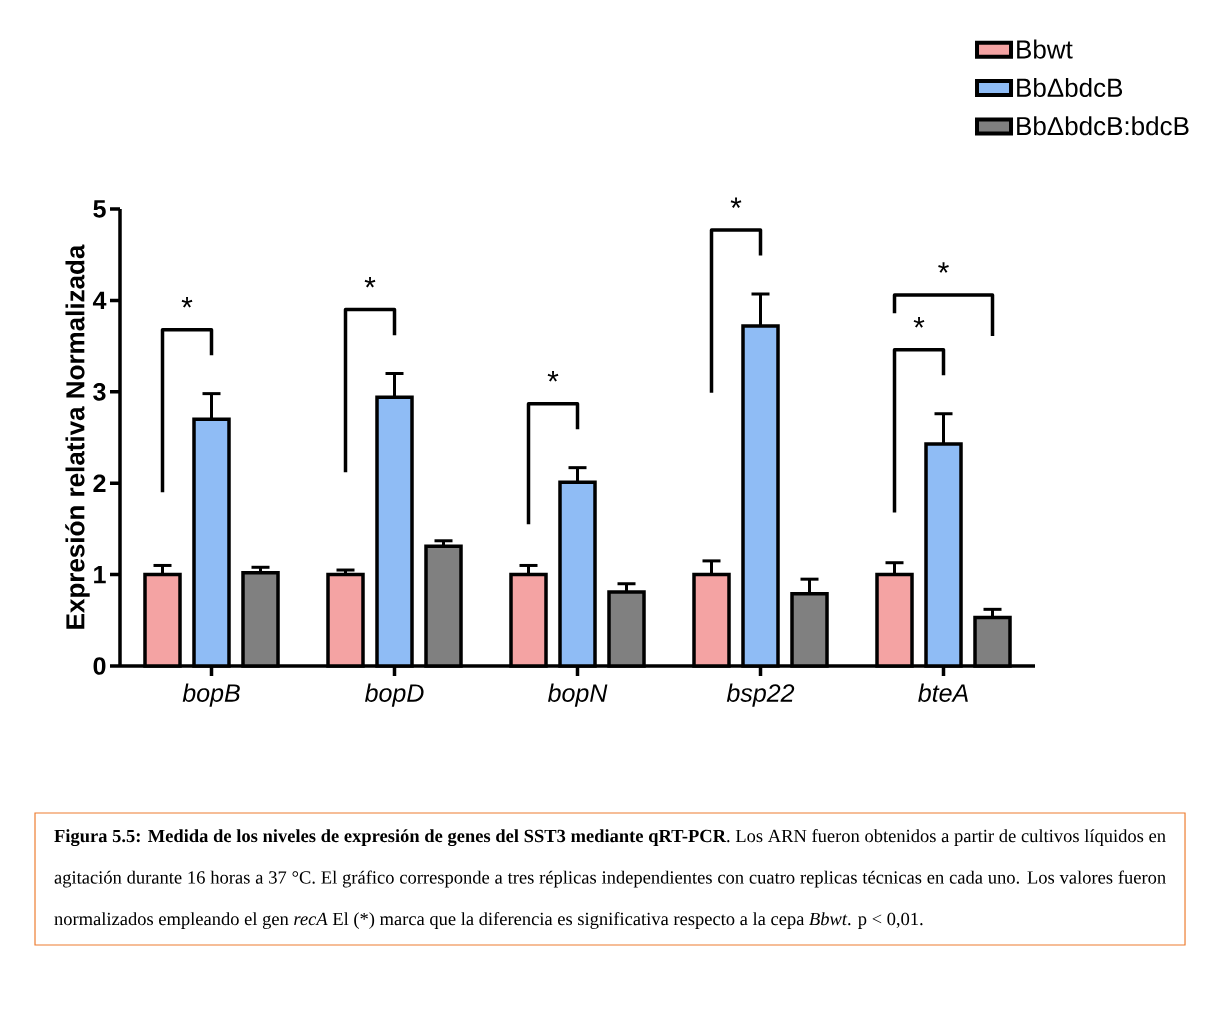  I want to click on text: agitación durante 16 horas a 37 °C. El gráfico corresponde a tres réplicas independientes con cuatro replicas técnicas en cada uno. Los valores fueron, so click(610, 879).